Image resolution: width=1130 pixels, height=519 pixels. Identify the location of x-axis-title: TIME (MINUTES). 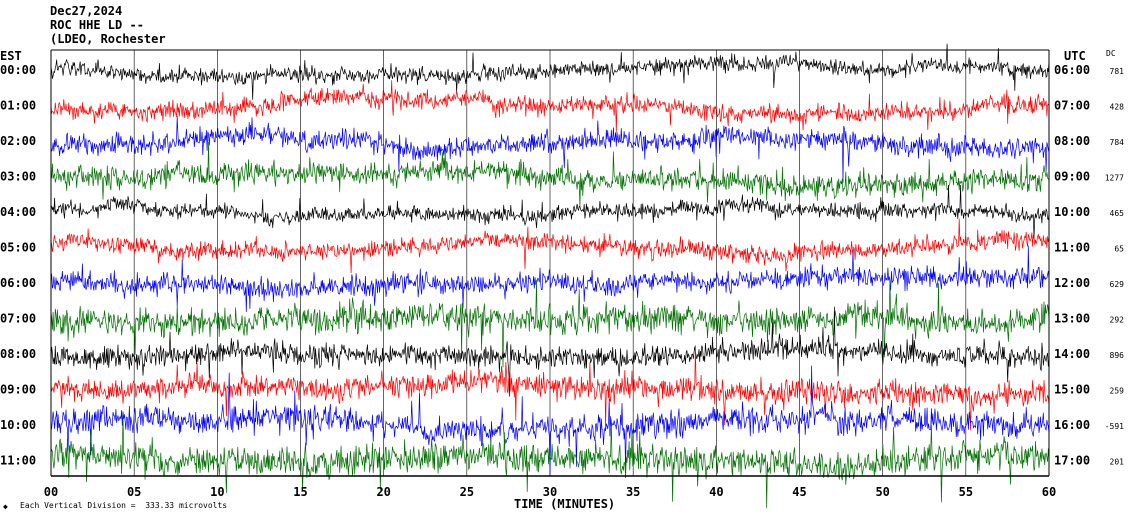
(565, 504).